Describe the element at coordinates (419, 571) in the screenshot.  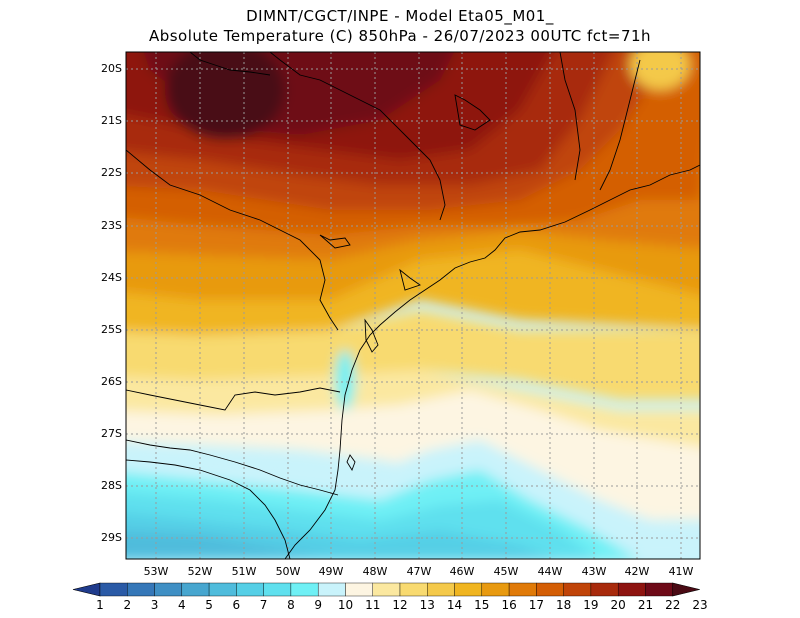
I see `lon-label: 47W` at that location.